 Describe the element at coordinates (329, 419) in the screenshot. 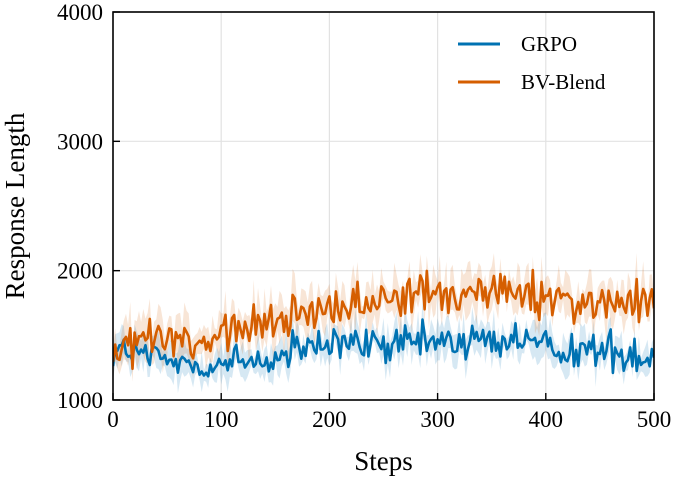

I see `x-tick-label: 200` at that location.